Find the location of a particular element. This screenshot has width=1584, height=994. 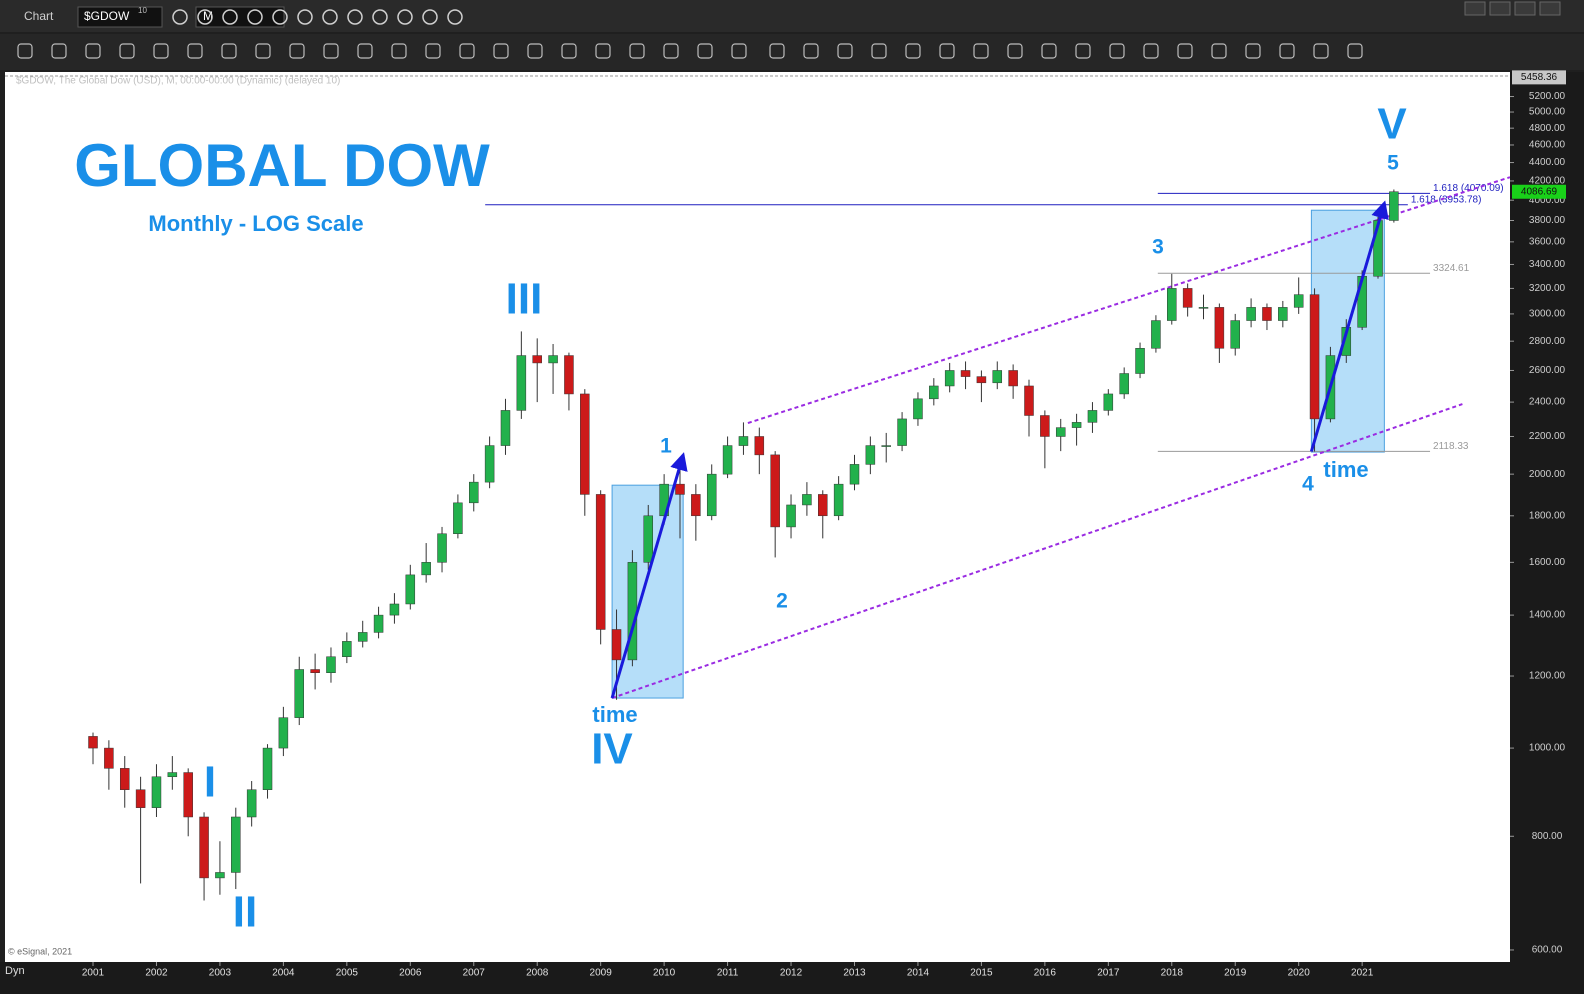

y-tick-label: 3400.00 is located at coordinates (1547, 264).